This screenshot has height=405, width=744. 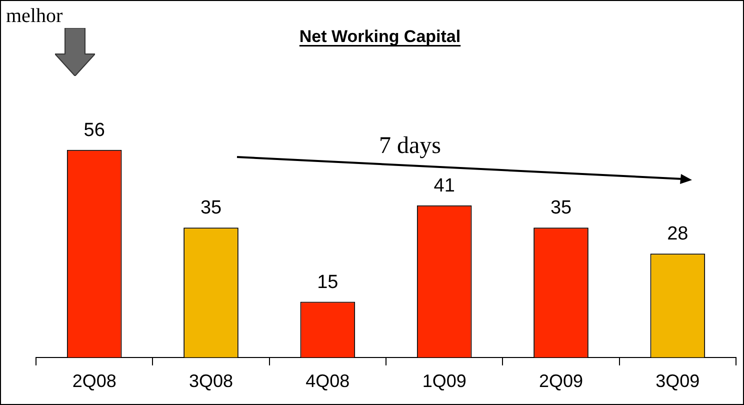 What do you see at coordinates (94, 381) in the screenshot?
I see `x-tick-label: 2Q08` at bounding box center [94, 381].